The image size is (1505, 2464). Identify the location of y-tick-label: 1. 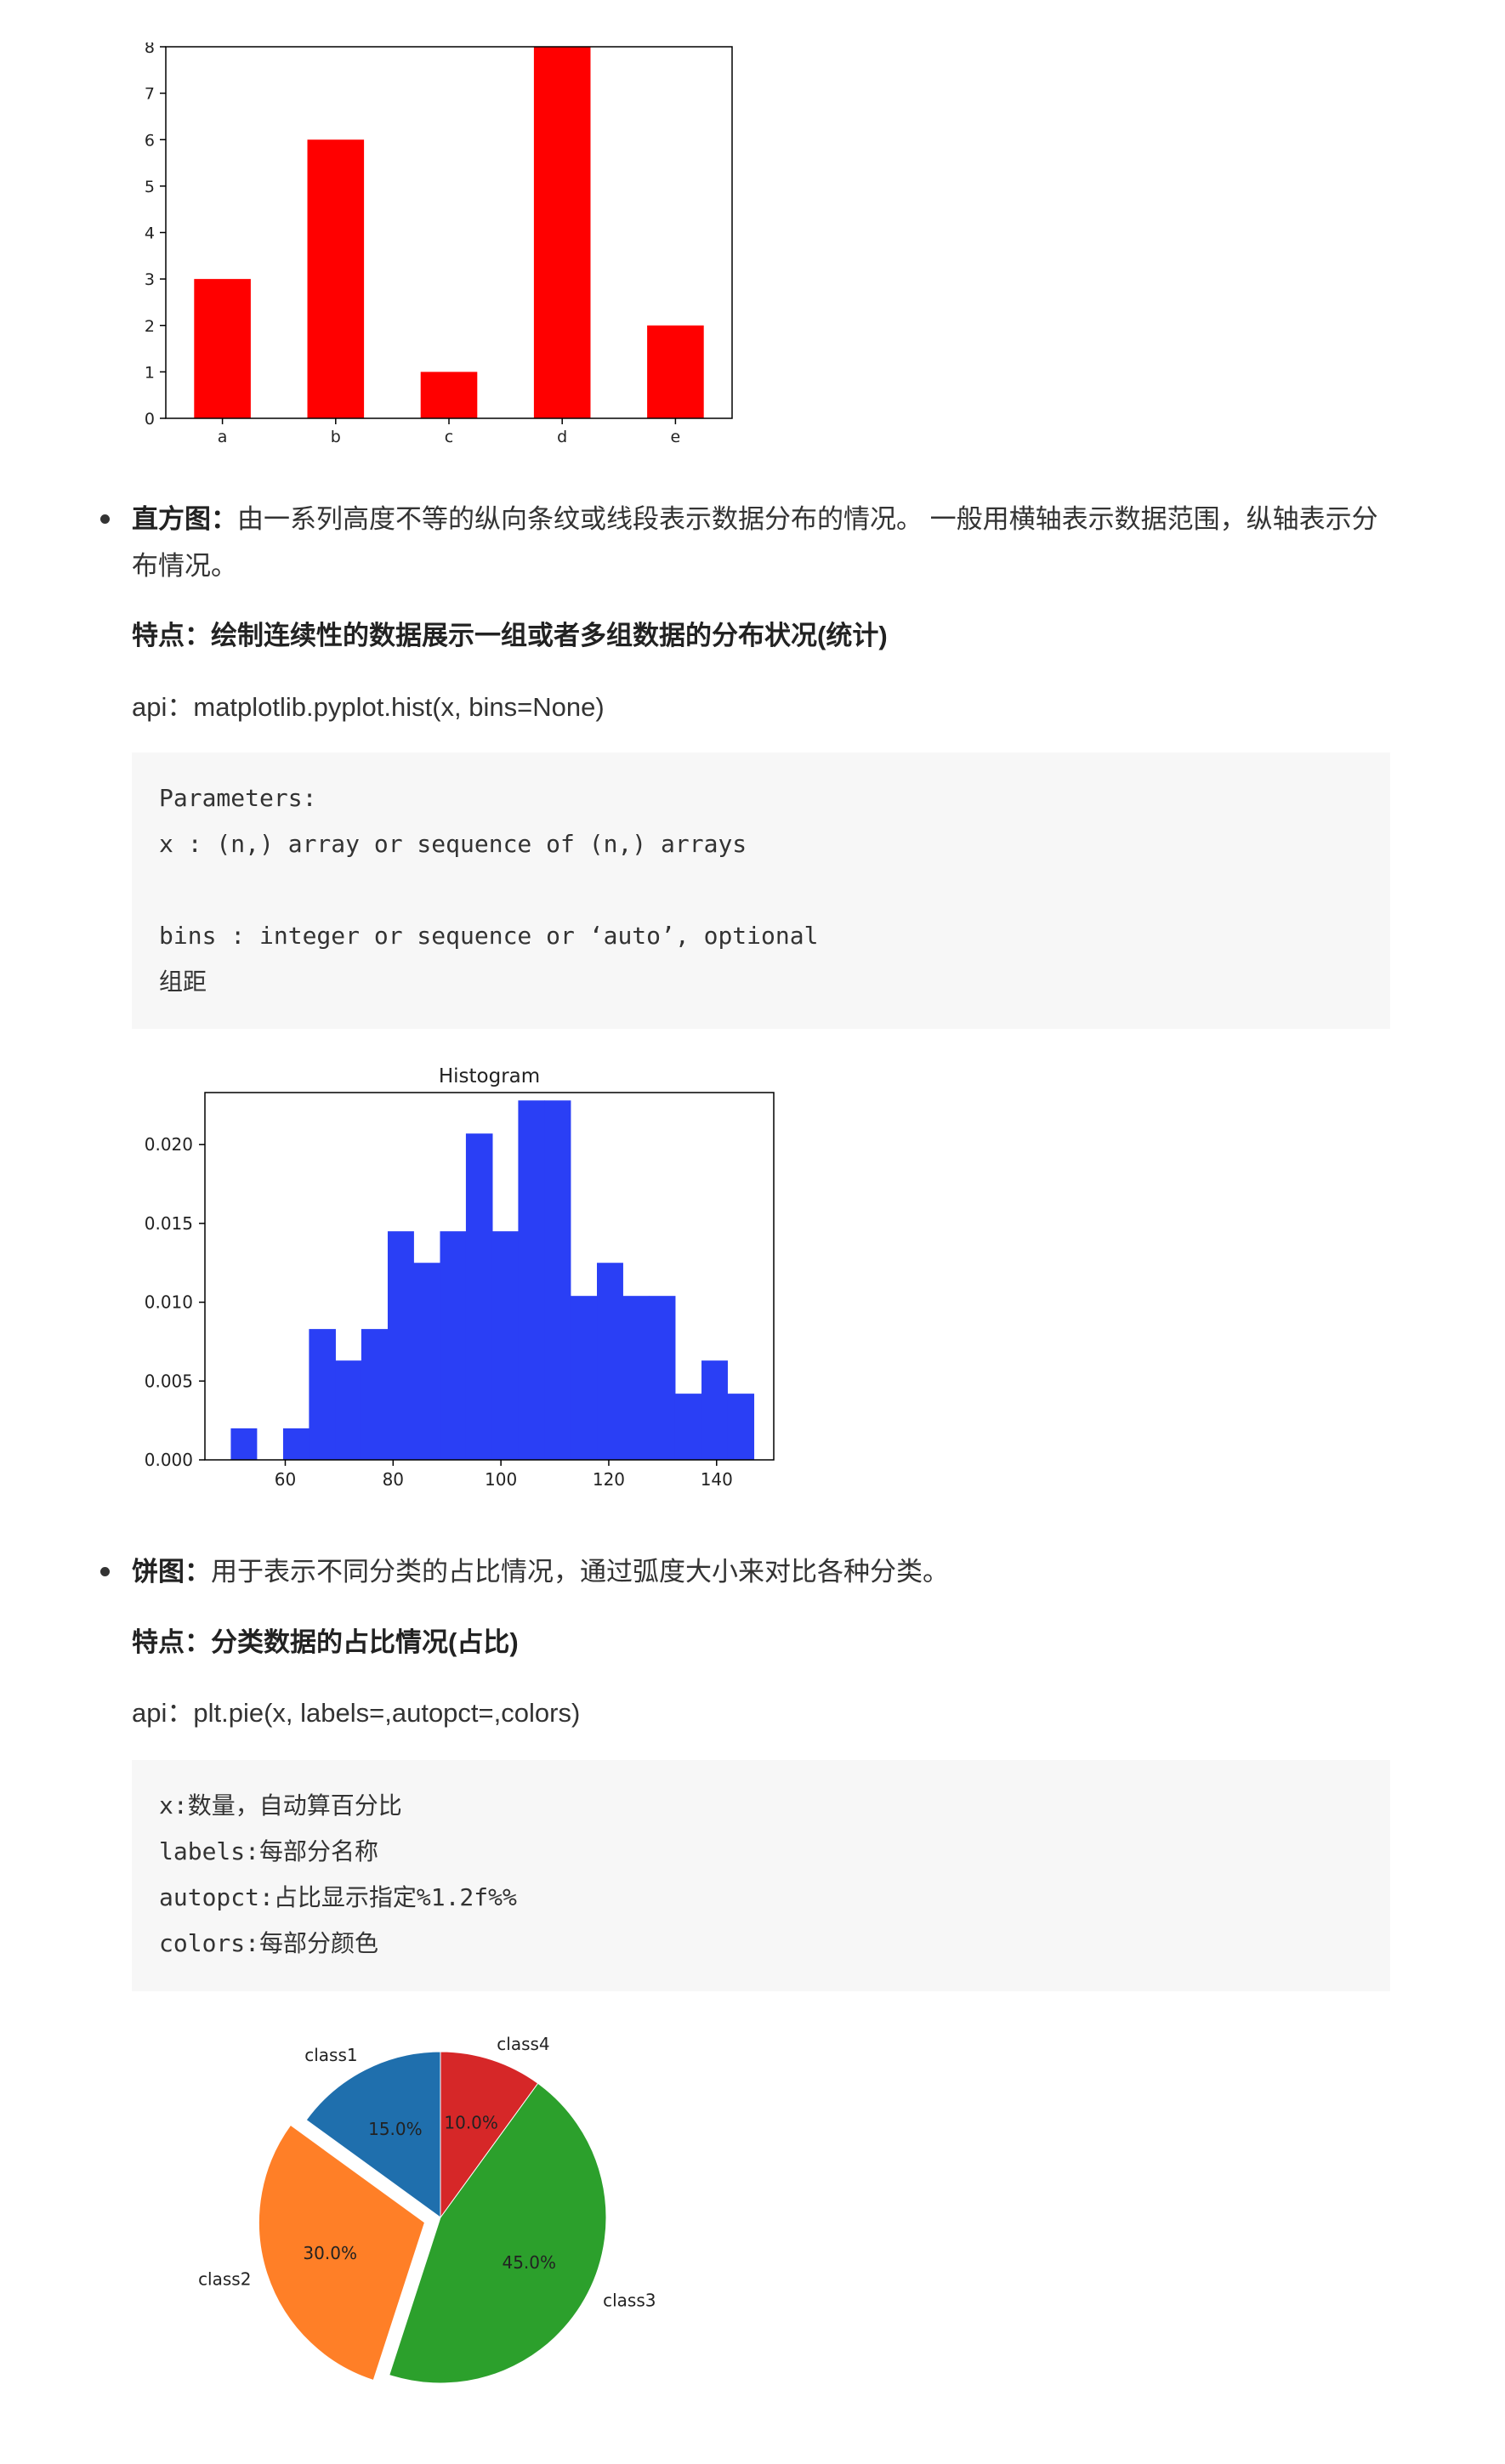
(150, 372).